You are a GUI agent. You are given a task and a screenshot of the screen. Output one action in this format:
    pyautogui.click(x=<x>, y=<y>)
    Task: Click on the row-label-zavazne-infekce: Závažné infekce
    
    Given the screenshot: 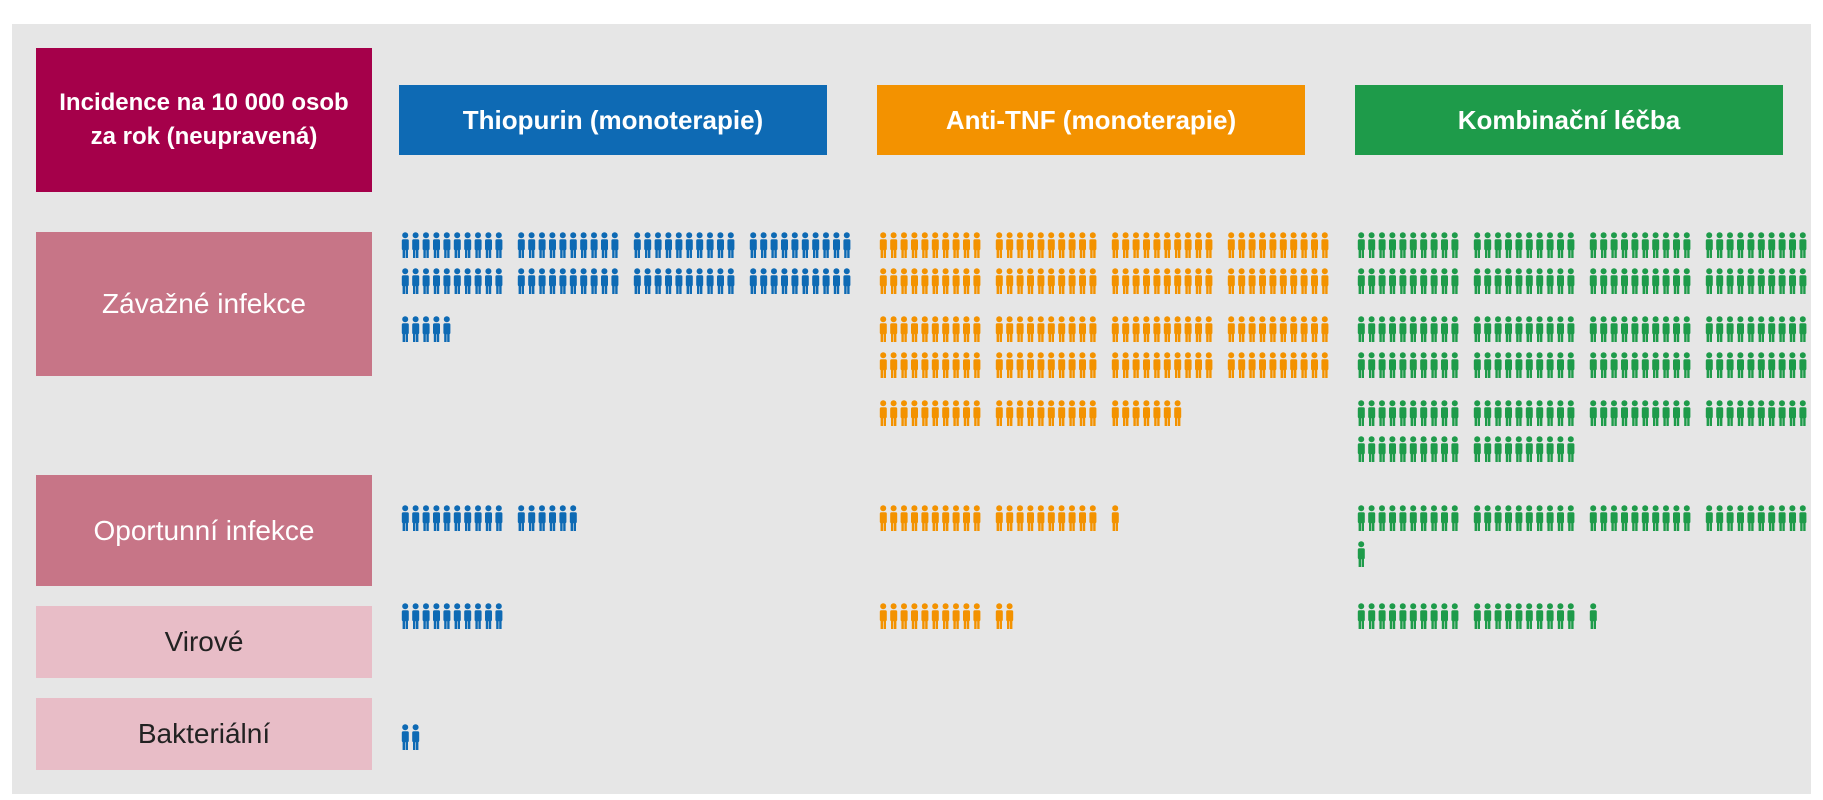 What is the action you would take?
    pyautogui.click(x=204, y=304)
    